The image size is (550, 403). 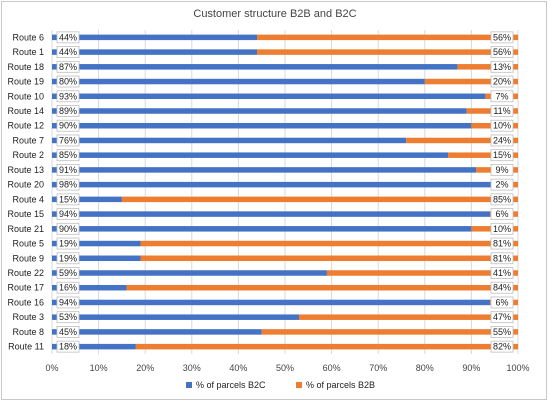 What do you see at coordinates (25, 185) in the screenshot?
I see `category-label: Route 20` at bounding box center [25, 185].